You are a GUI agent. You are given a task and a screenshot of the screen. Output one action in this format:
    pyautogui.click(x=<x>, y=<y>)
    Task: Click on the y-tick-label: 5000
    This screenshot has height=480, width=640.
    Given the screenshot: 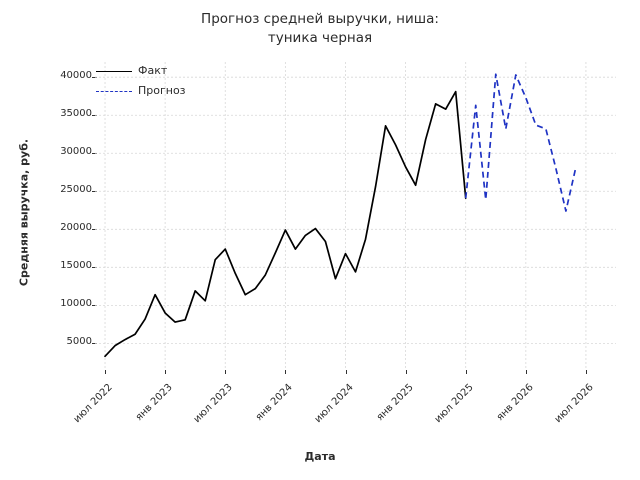 What is the action you would take?
    pyautogui.click(x=79, y=342)
    